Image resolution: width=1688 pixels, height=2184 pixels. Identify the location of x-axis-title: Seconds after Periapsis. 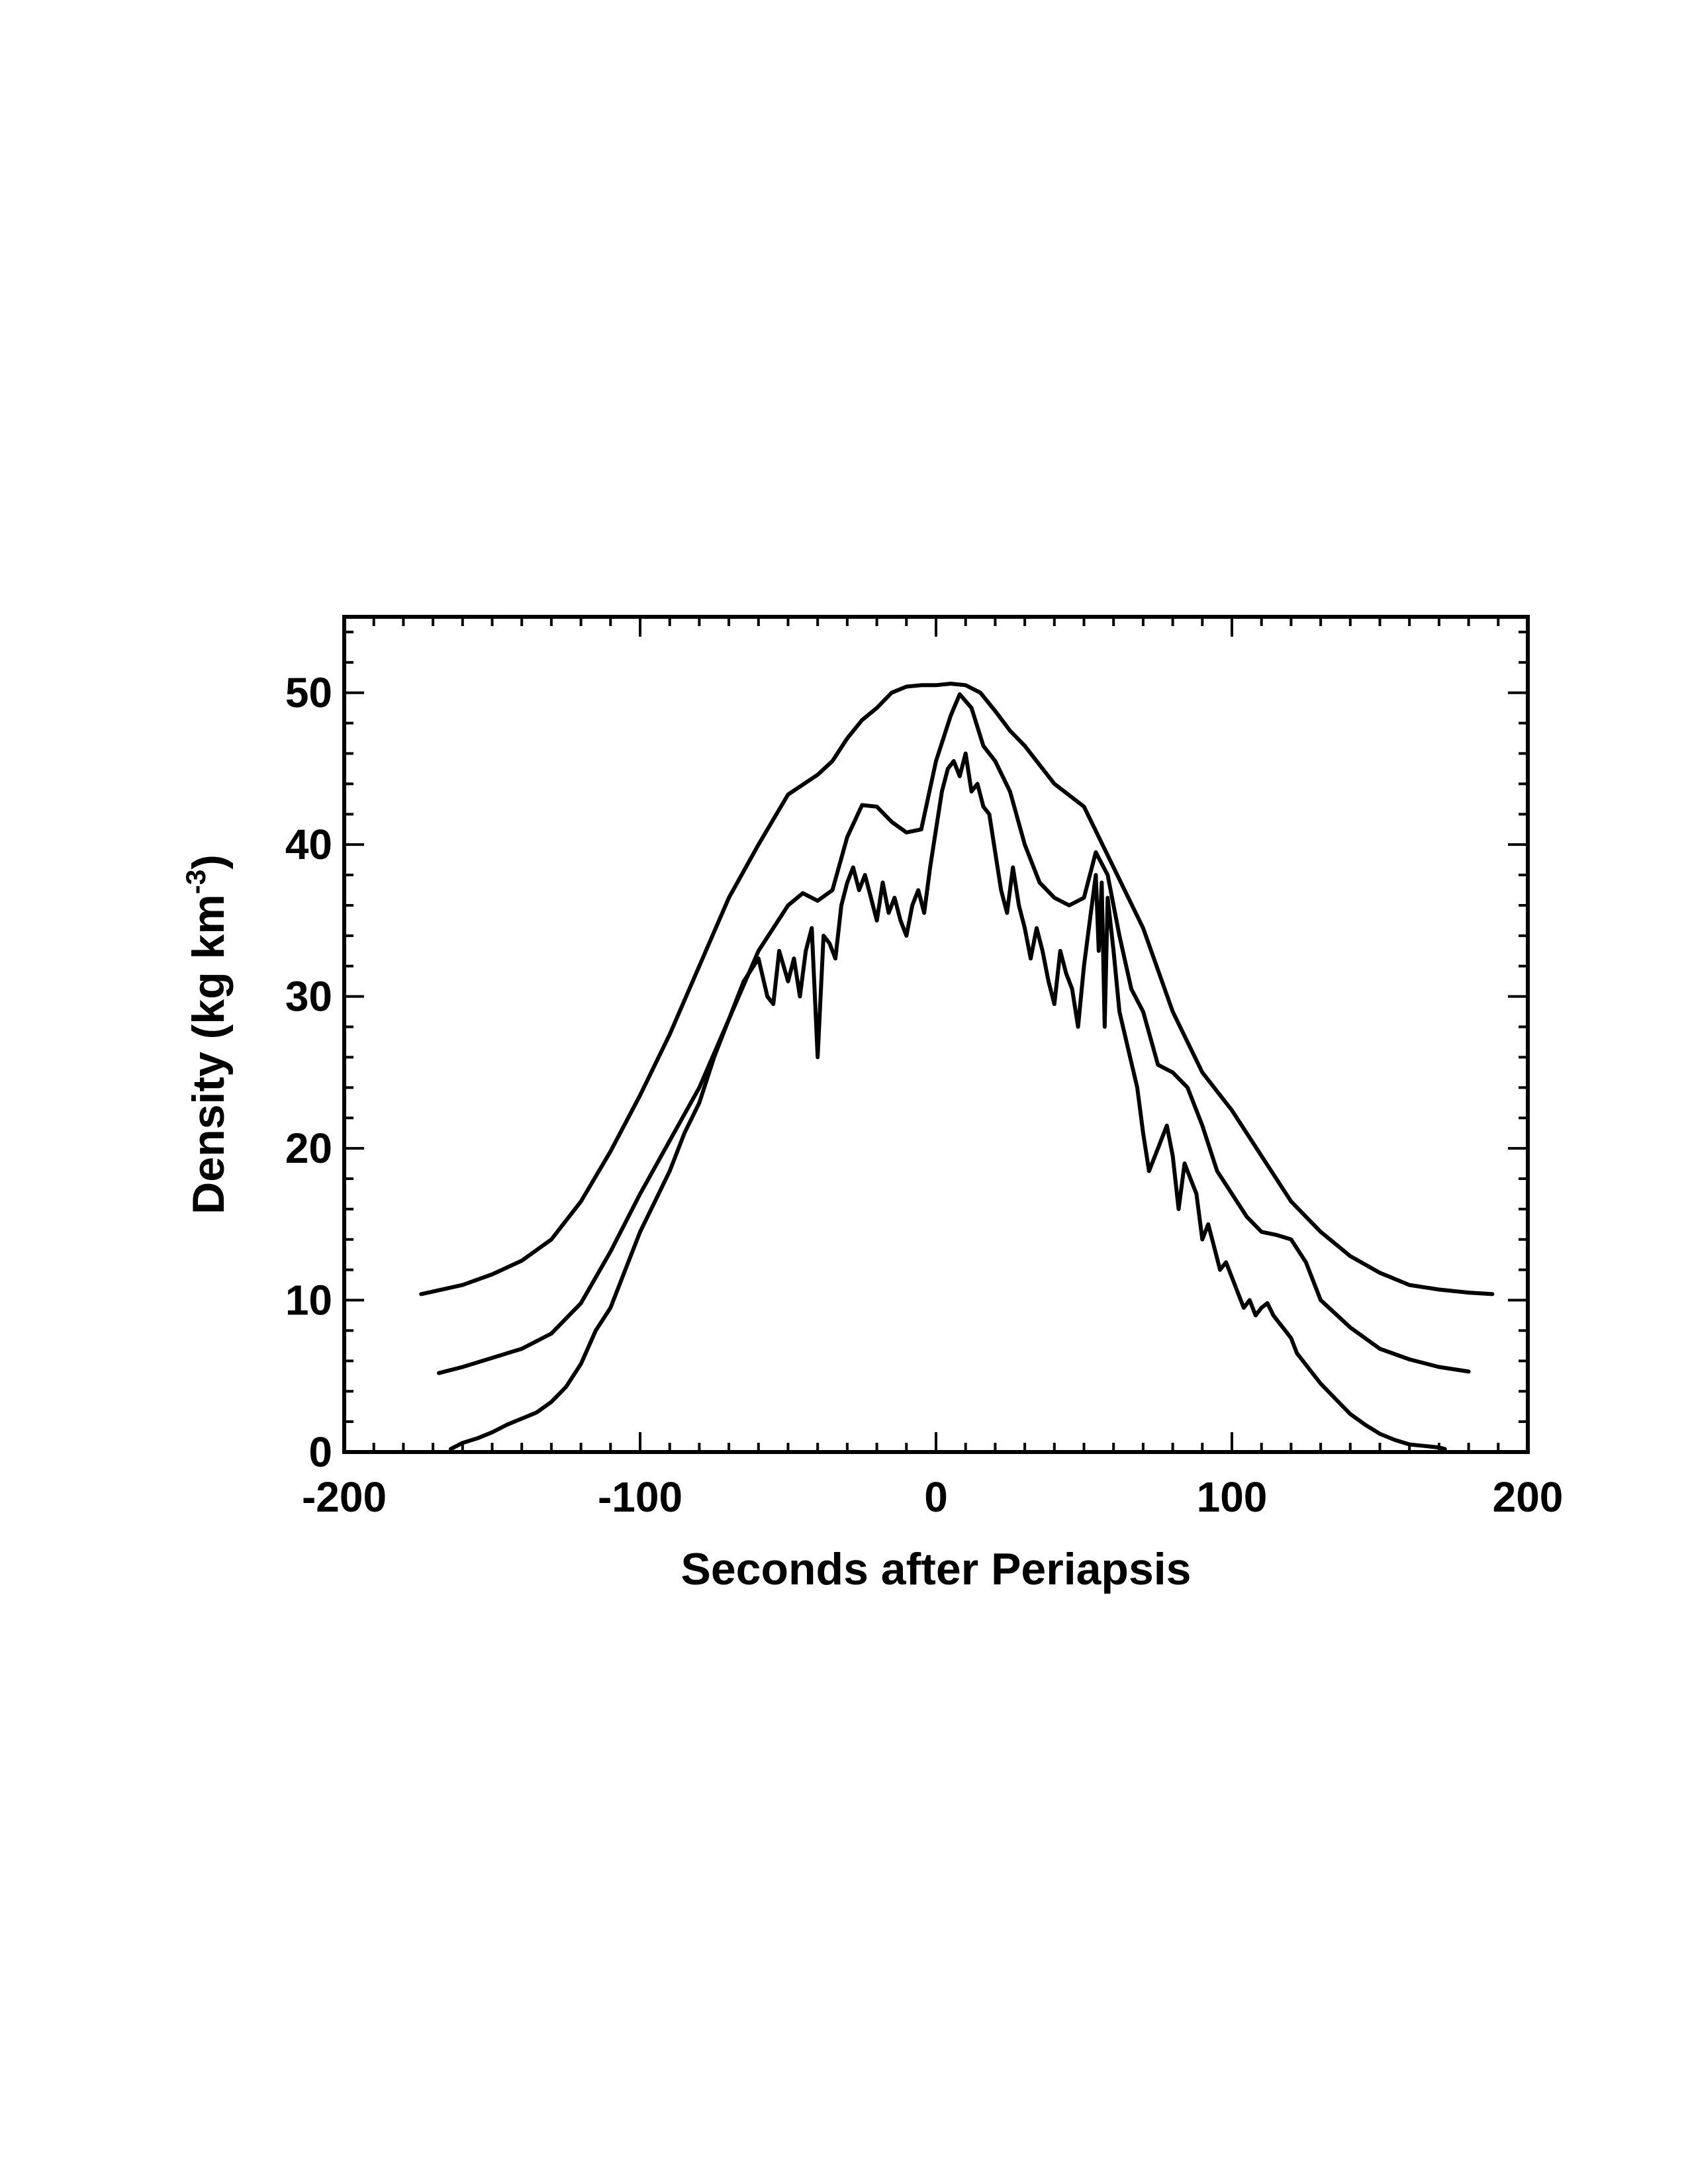
(935, 1569).